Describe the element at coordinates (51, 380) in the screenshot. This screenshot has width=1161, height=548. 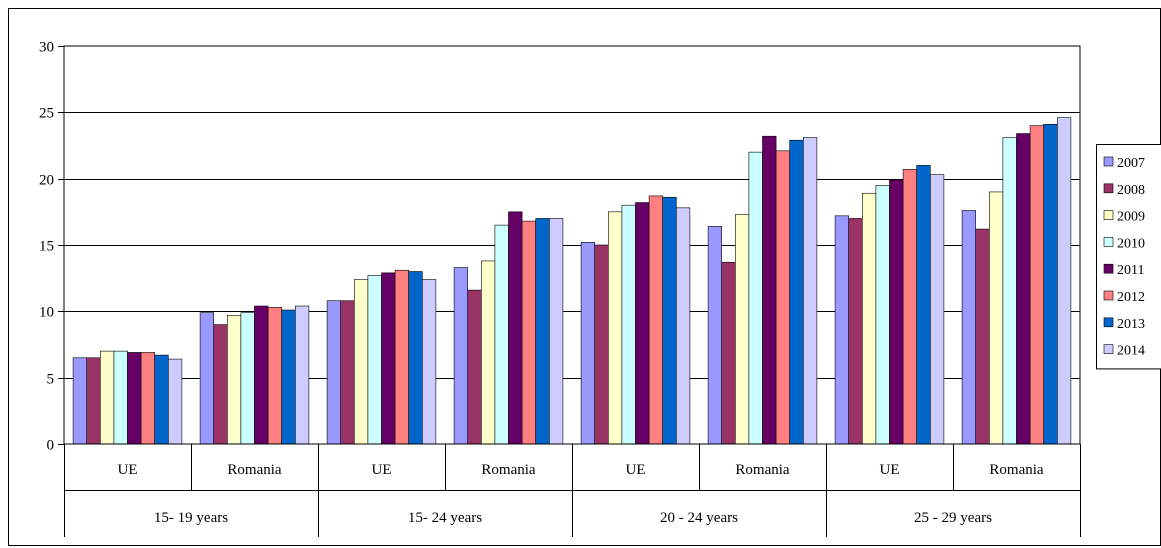
I see `y-tick-label: 5` at that location.